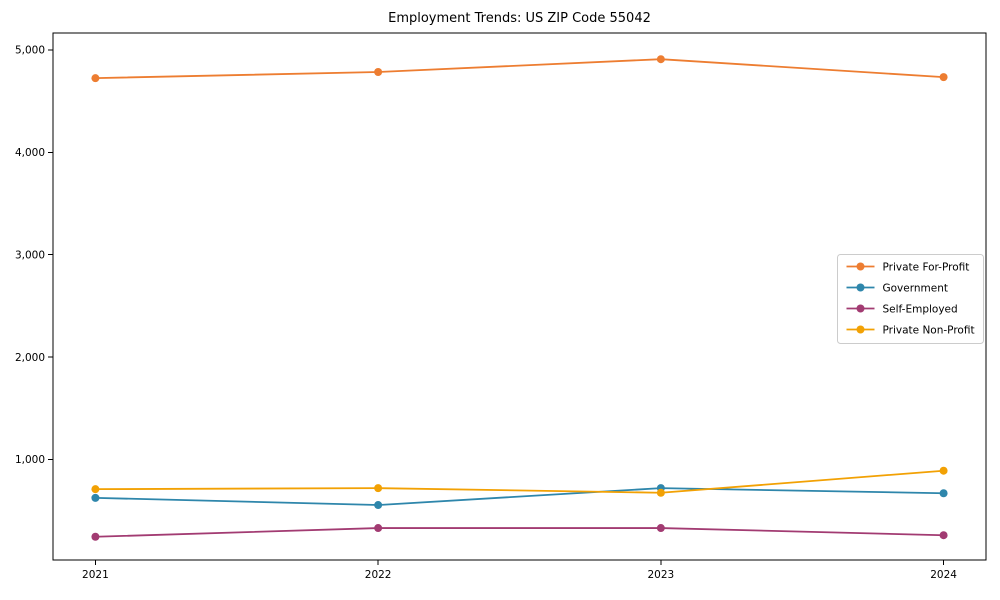 The image size is (1000, 600). What do you see at coordinates (660, 575) in the screenshot?
I see `x-tick-label: 2023` at bounding box center [660, 575].